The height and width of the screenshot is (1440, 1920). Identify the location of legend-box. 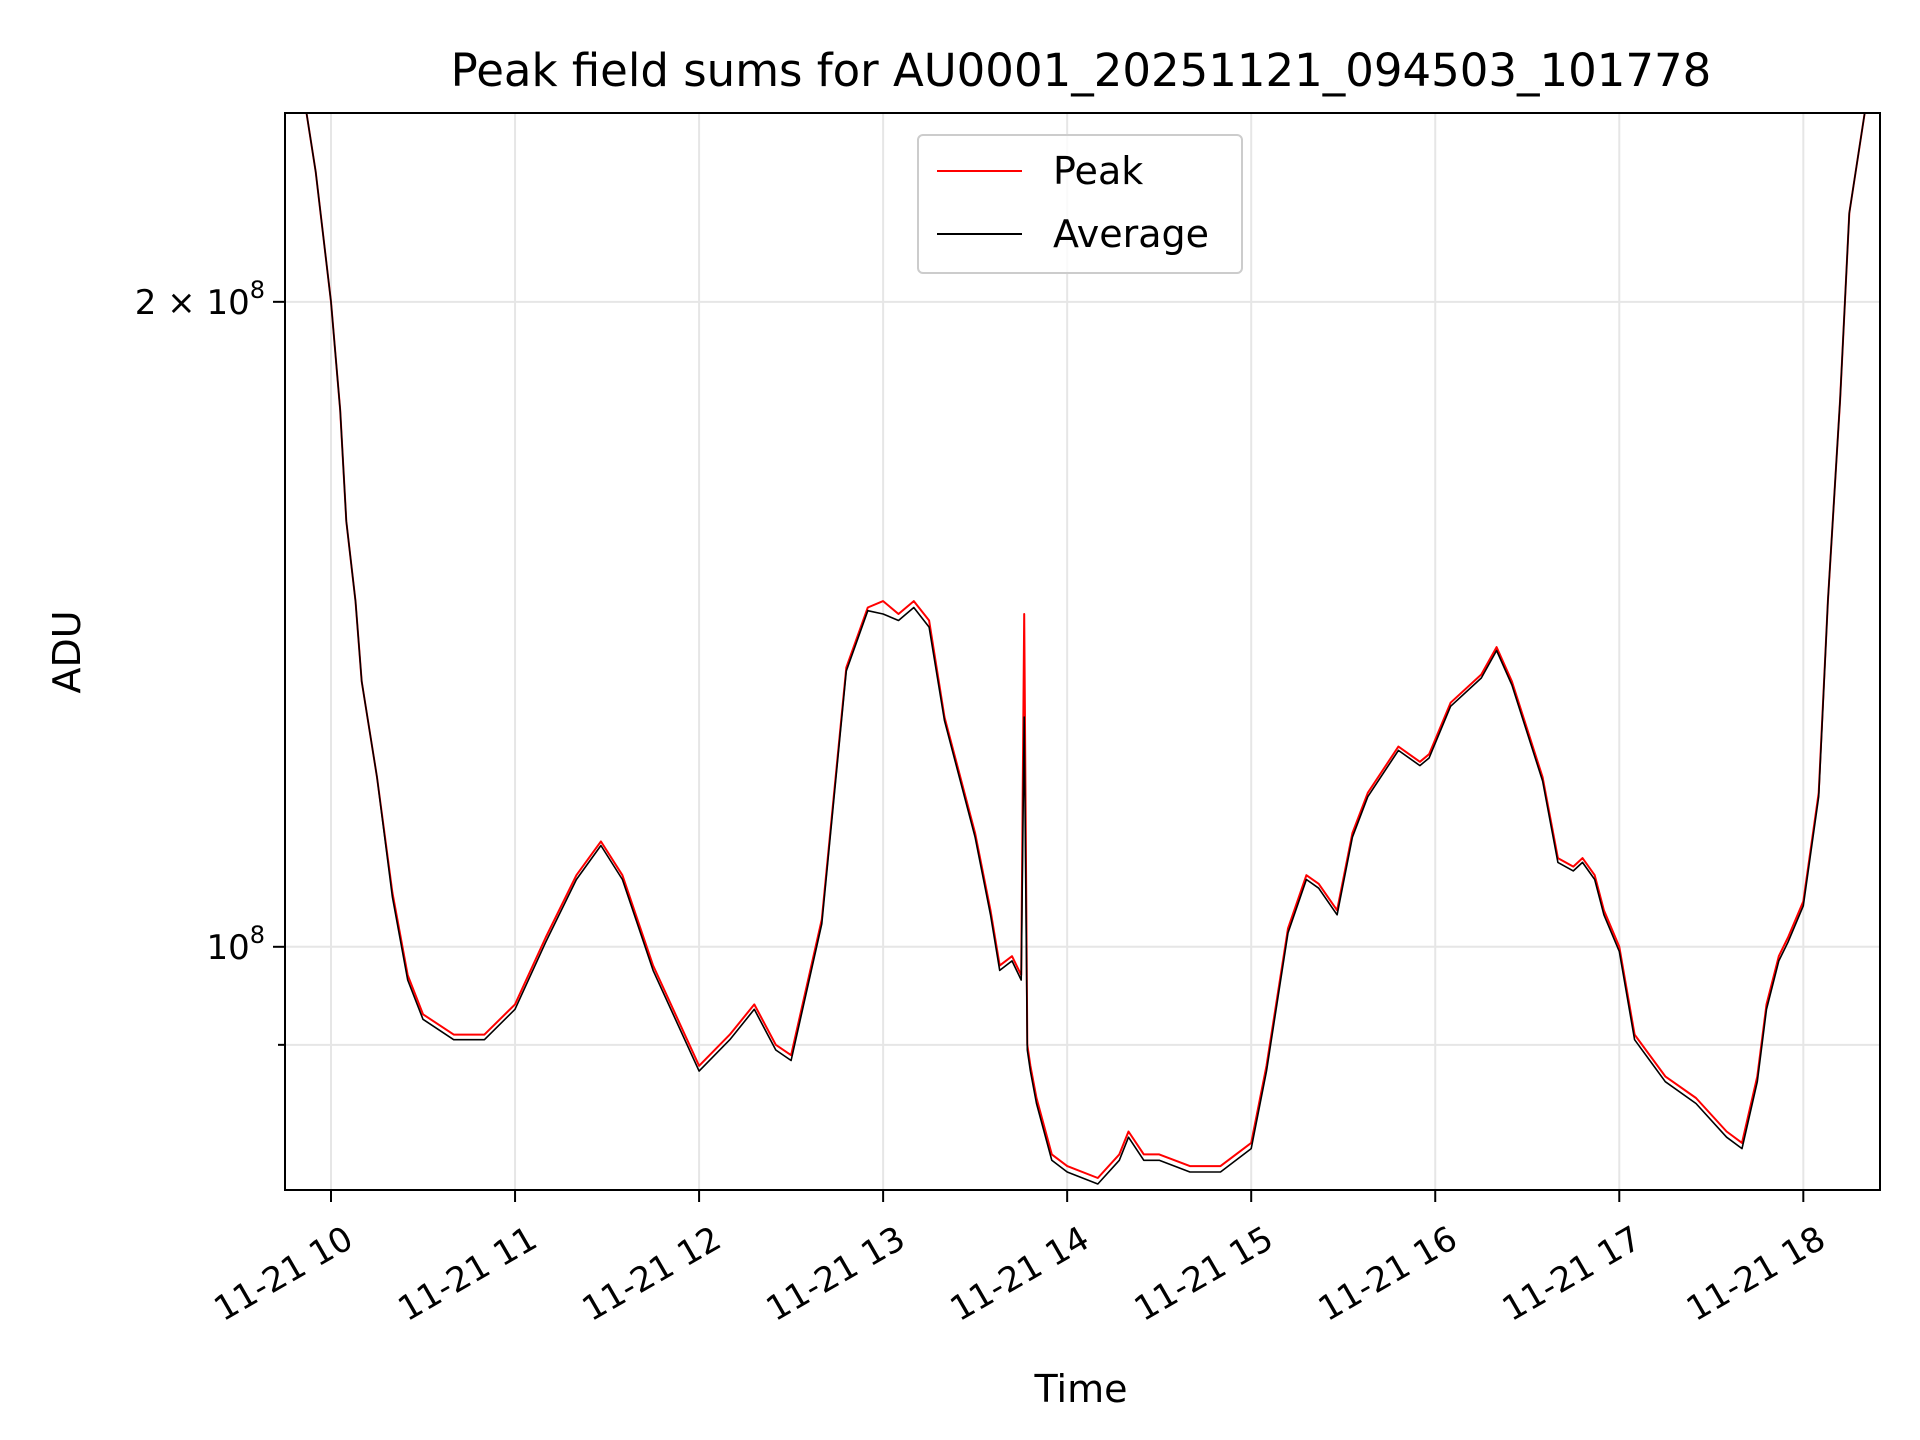
(1080, 204).